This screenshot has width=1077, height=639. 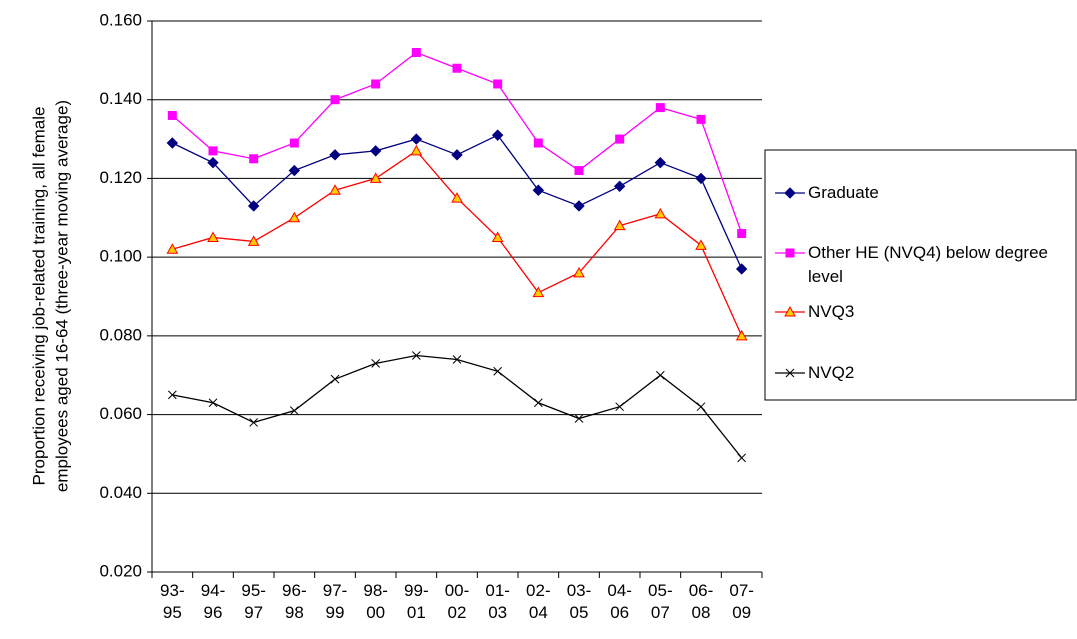 What do you see at coordinates (213, 601) in the screenshot?
I see `x-tick-label: 94-96` at bounding box center [213, 601].